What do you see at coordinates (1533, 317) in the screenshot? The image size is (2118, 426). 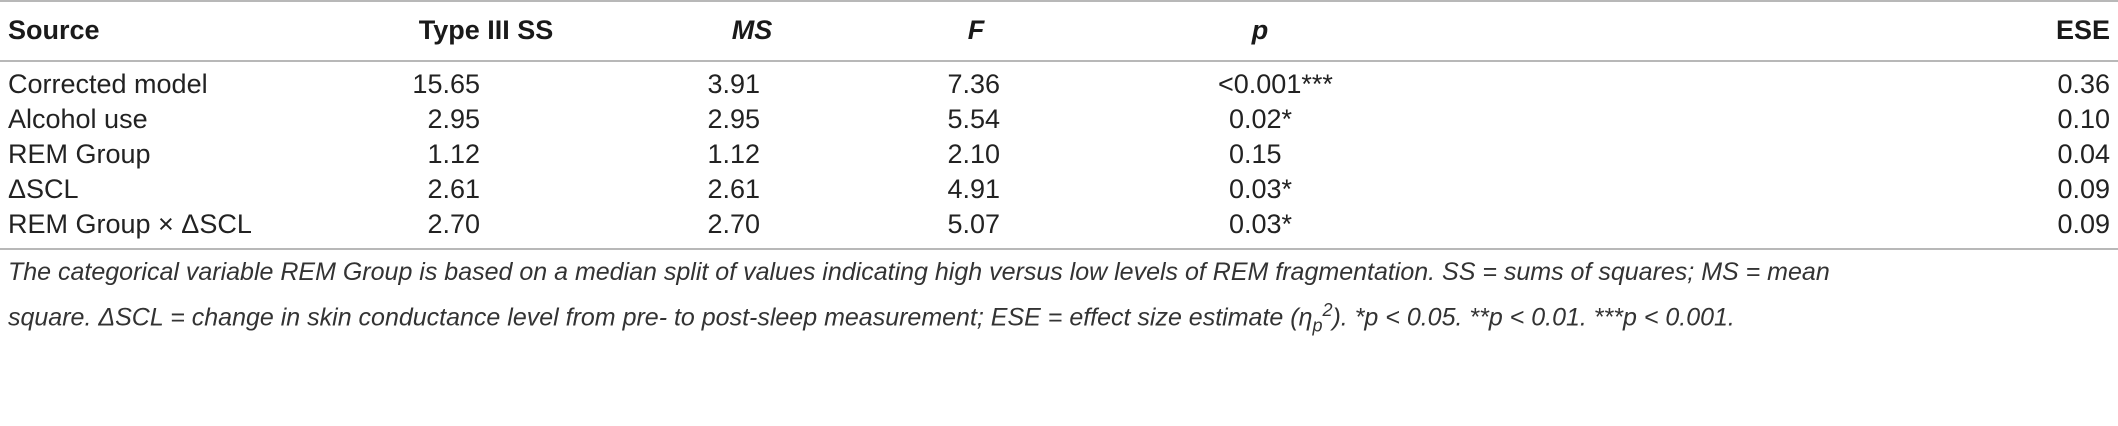 I see `footnote-line-2-end: ). *p < 0.05. **p < 0.01. ***p < 0.001.` at bounding box center [1533, 317].